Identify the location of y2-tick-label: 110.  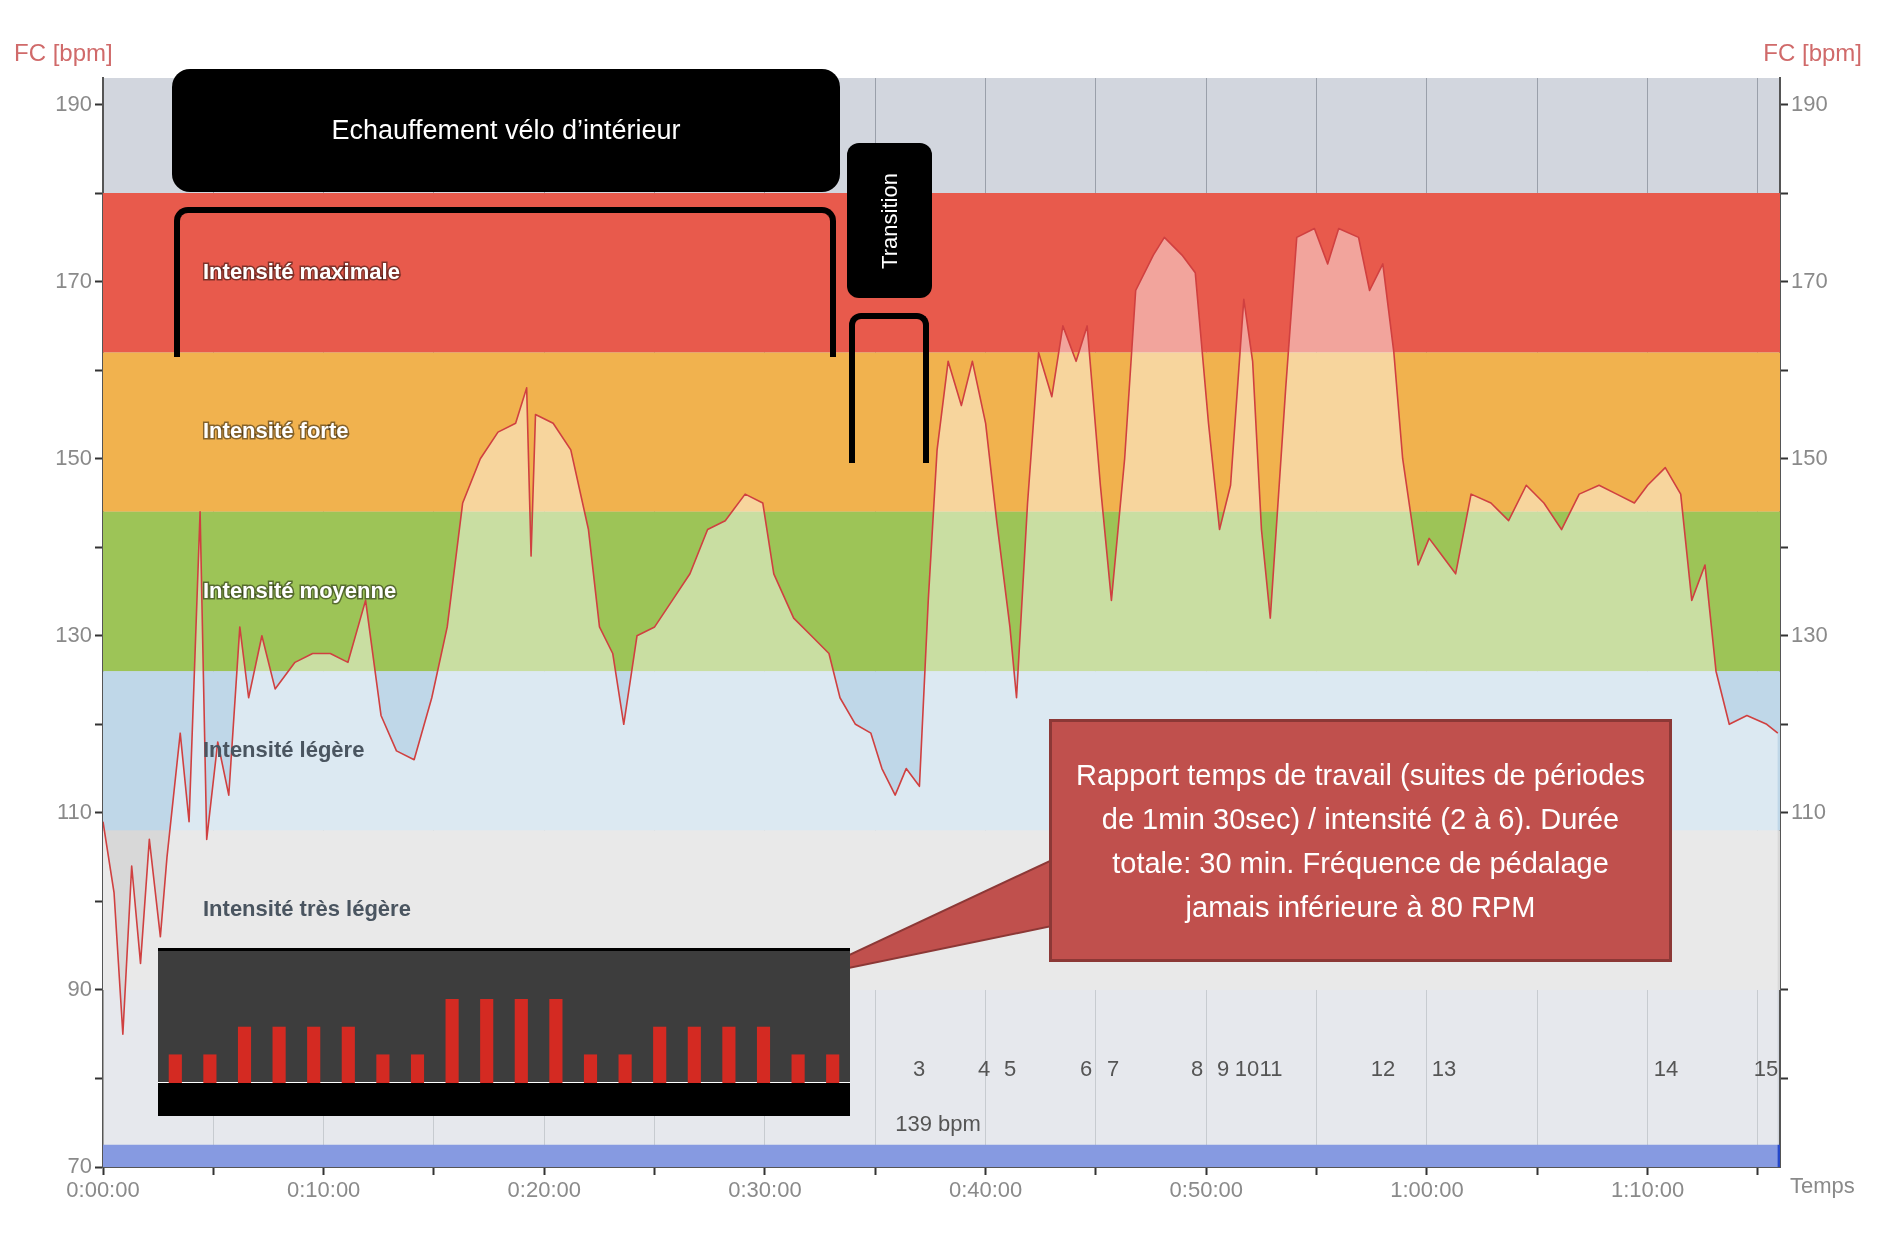
(1809, 811).